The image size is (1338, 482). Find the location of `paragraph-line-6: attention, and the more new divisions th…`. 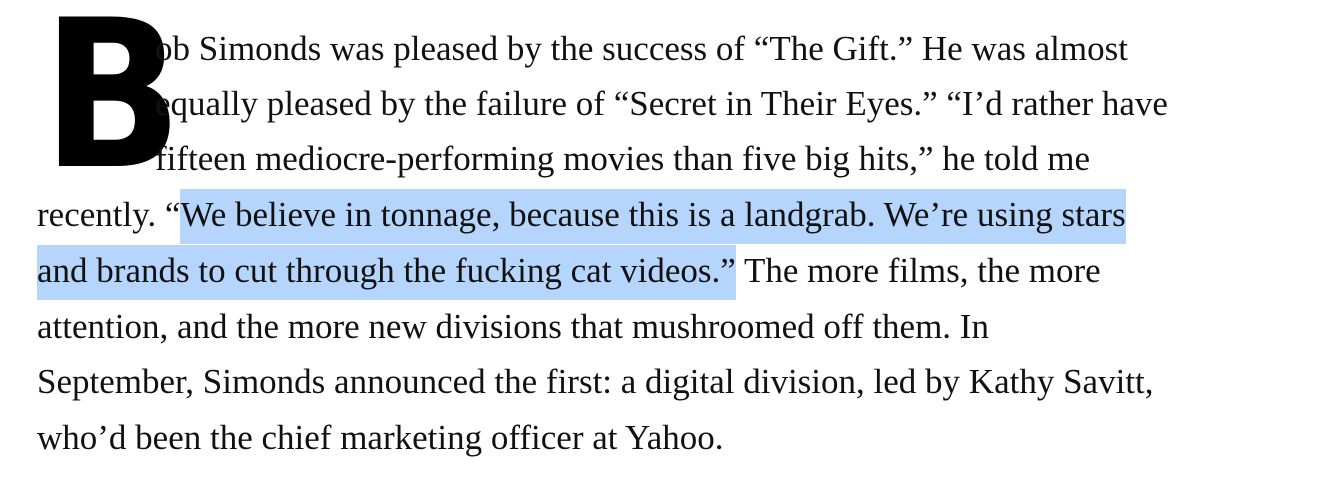

paragraph-line-6: attention, and the more new divisions th… is located at coordinates (513, 326).